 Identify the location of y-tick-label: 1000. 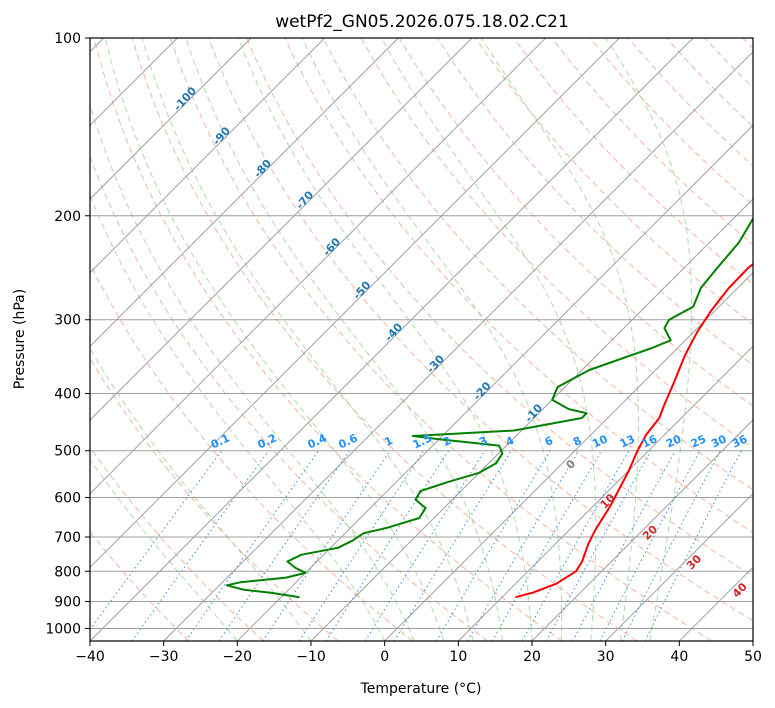
(63, 629).